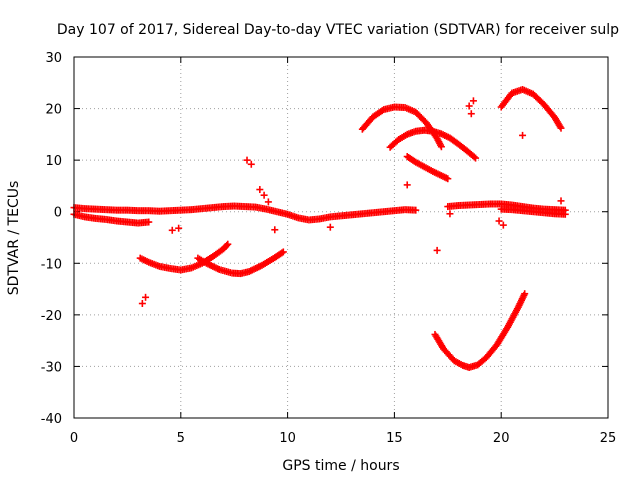 Image resolution: width=640 pixels, height=480 pixels. Describe the element at coordinates (53, 58) in the screenshot. I see `y-tick-label: 30` at that location.